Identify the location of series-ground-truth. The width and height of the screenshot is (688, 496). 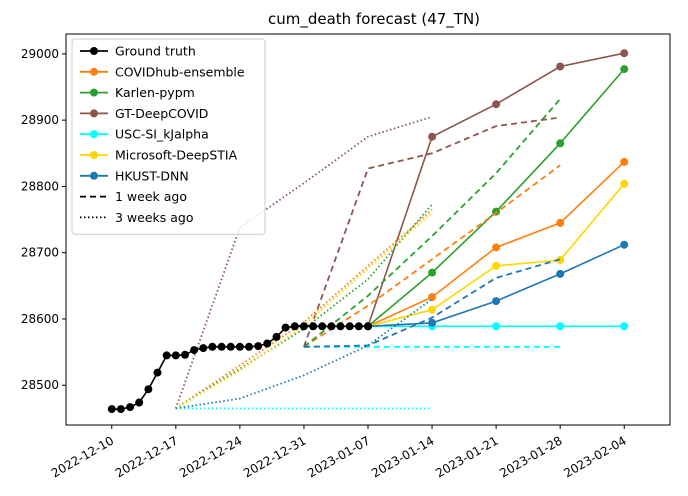
(239, 368).